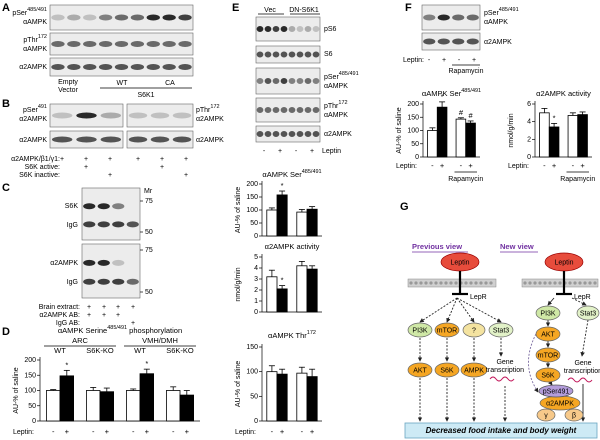 The image size is (600, 440). Describe the element at coordinates (140, 350) in the screenshot. I see `text-part: WT` at that location.